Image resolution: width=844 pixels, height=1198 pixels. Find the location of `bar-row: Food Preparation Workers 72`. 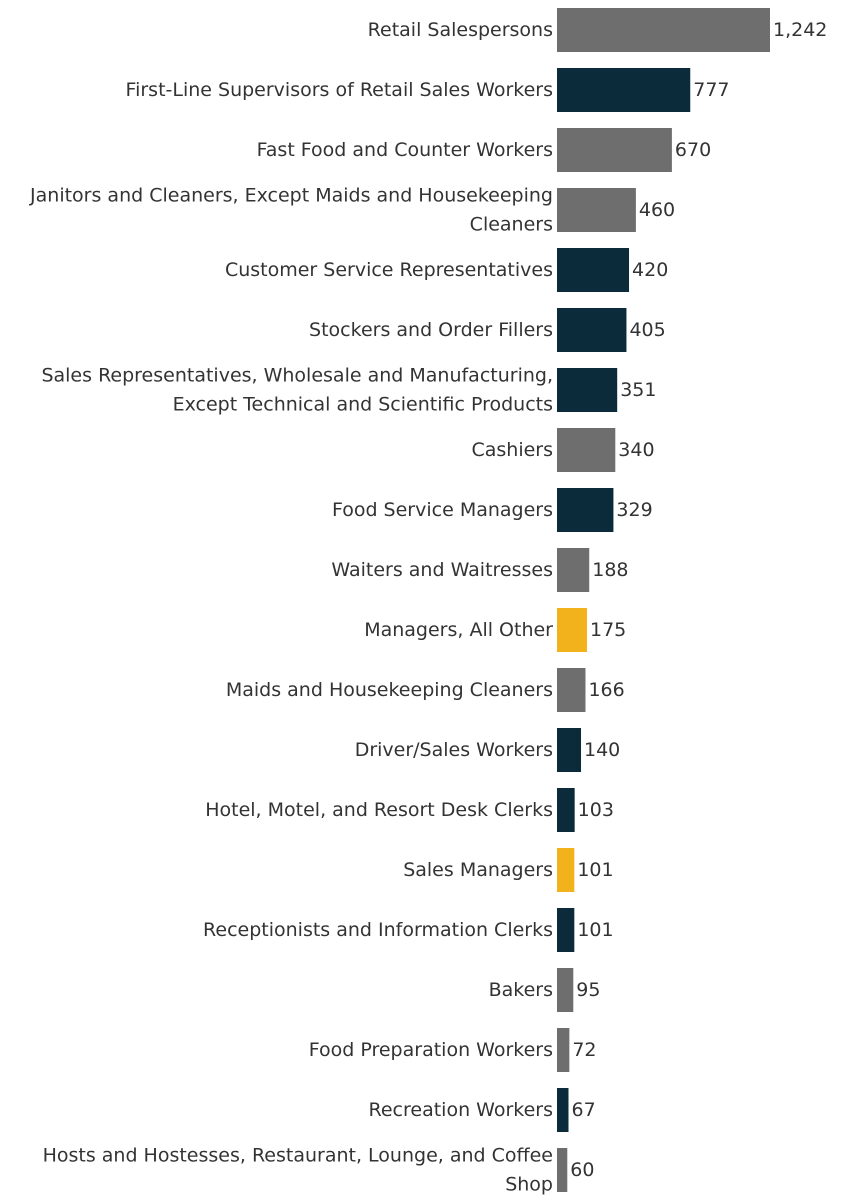

bar-row: Food Preparation Workers 72 is located at coordinates (453, 1050).